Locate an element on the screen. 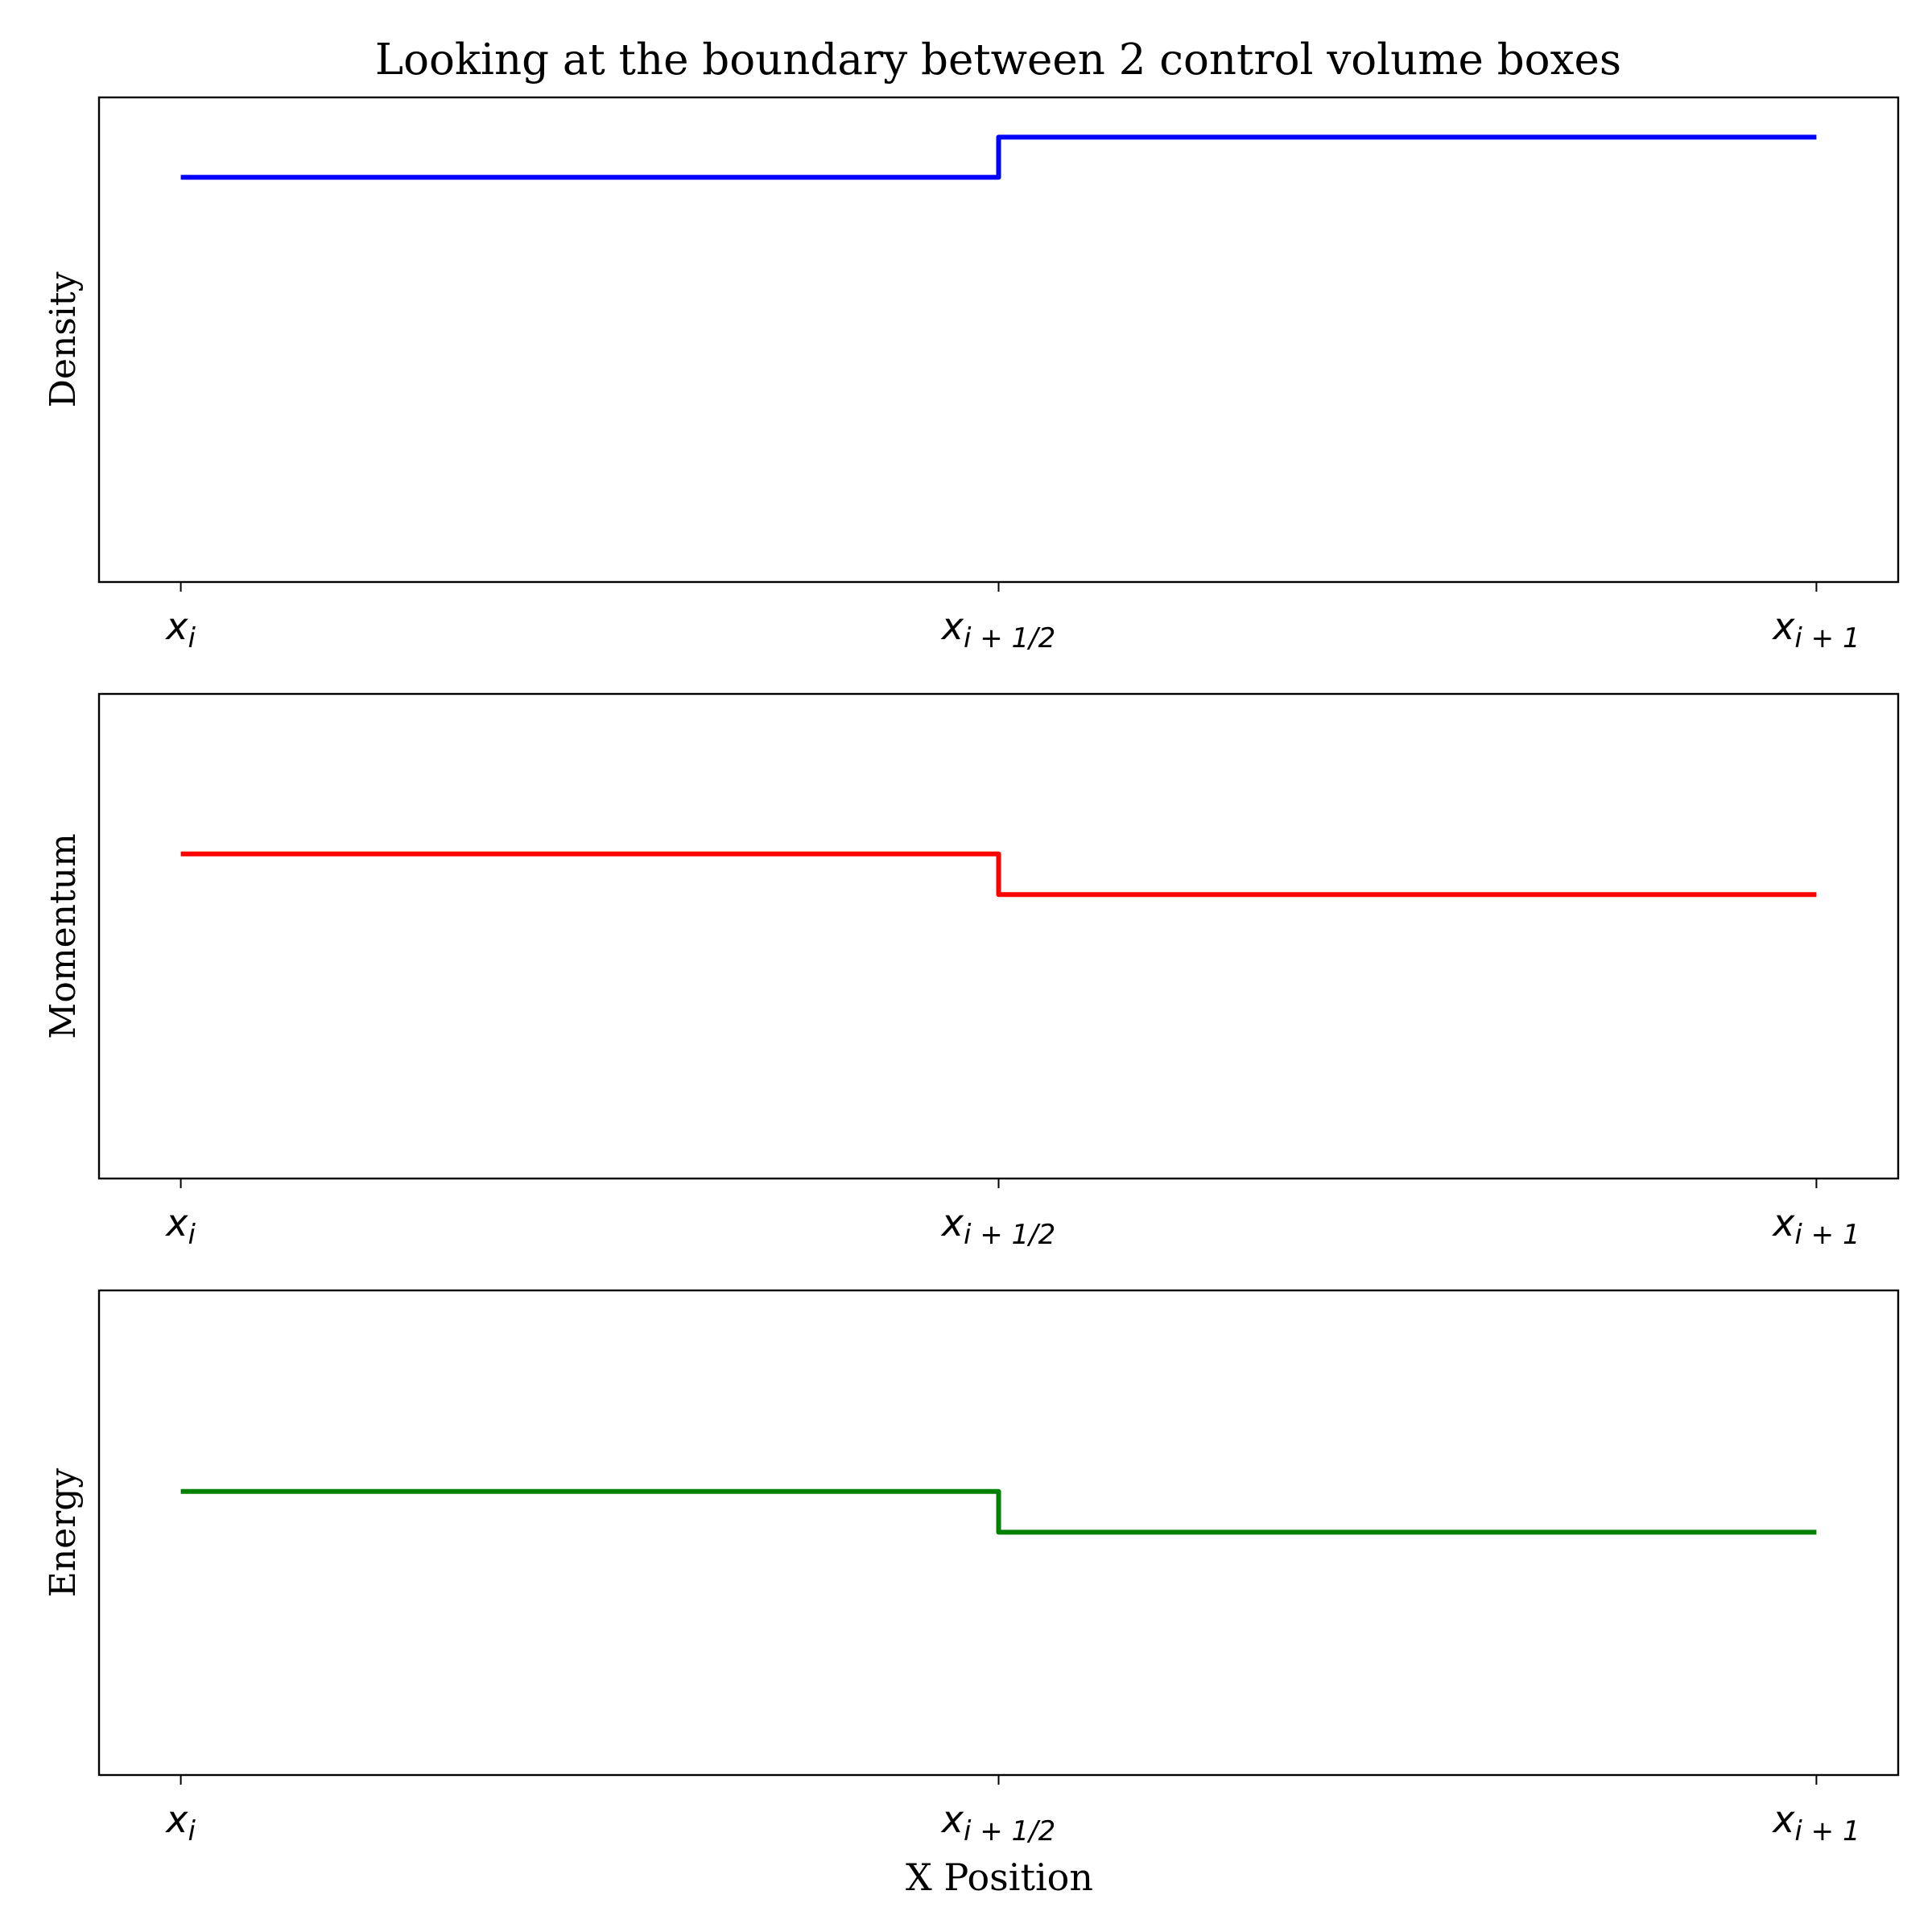 This screenshot has height=1932, width=1932. energy-xtick-label: xi is located at coordinates (180, 1822).